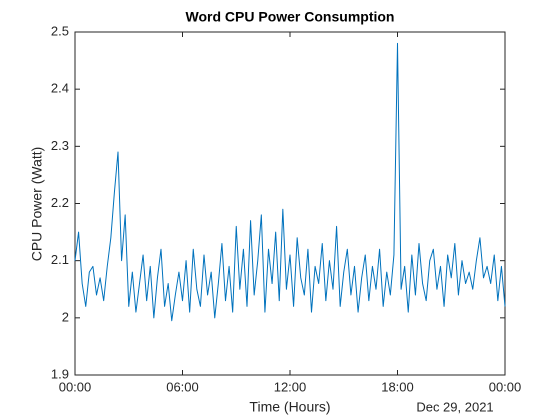  What do you see at coordinates (182, 386) in the screenshot?
I see `x-tick-label: 06:00` at bounding box center [182, 386].